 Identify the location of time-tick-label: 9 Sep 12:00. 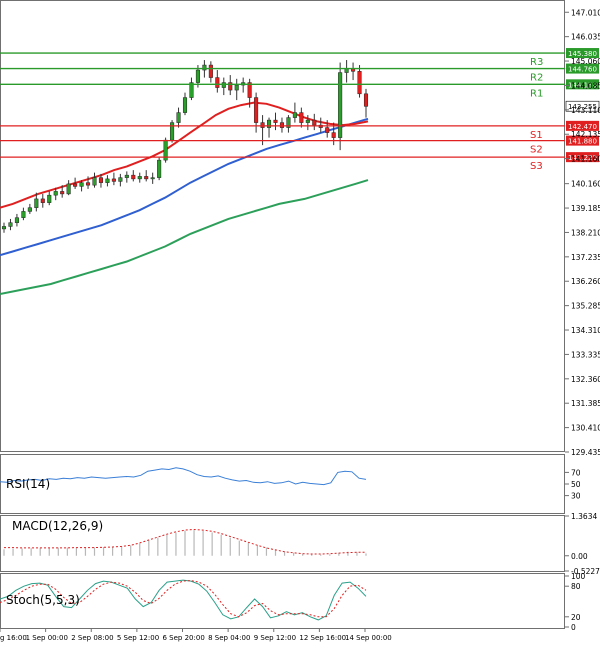
(275, 638).